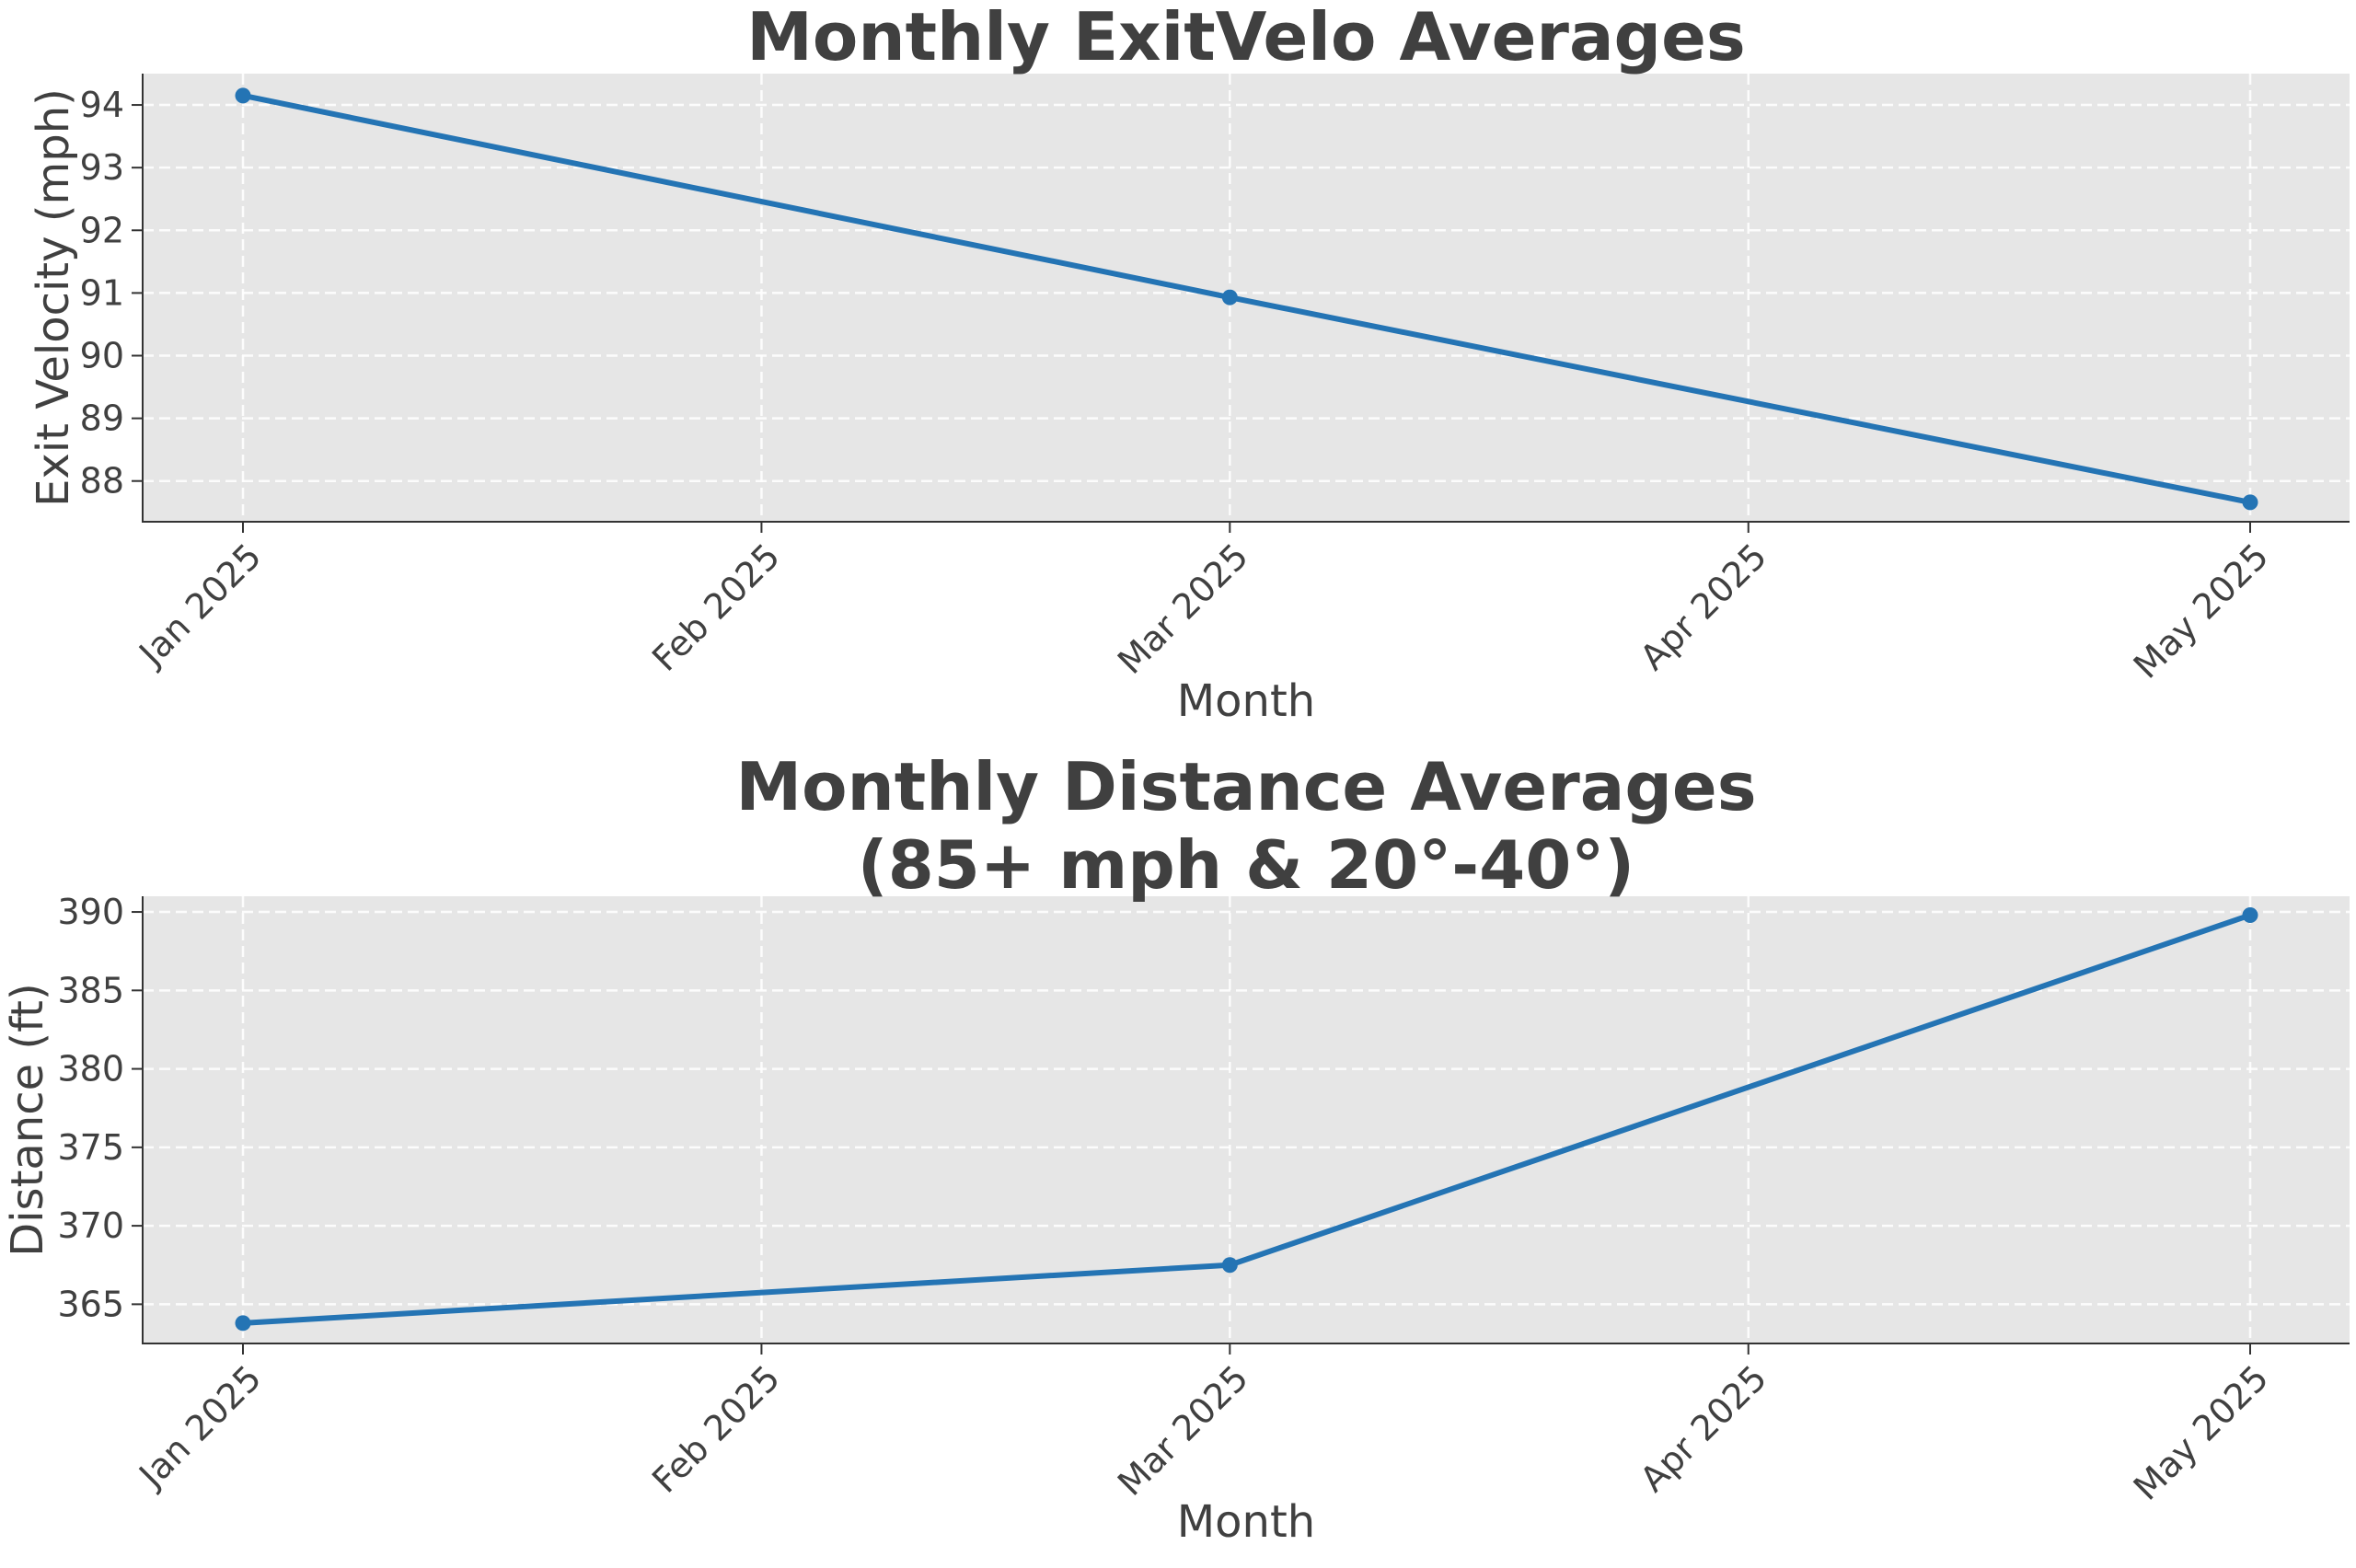  Describe the element at coordinates (102, 418) in the screenshot. I see `y-tick-label: 89` at that location.